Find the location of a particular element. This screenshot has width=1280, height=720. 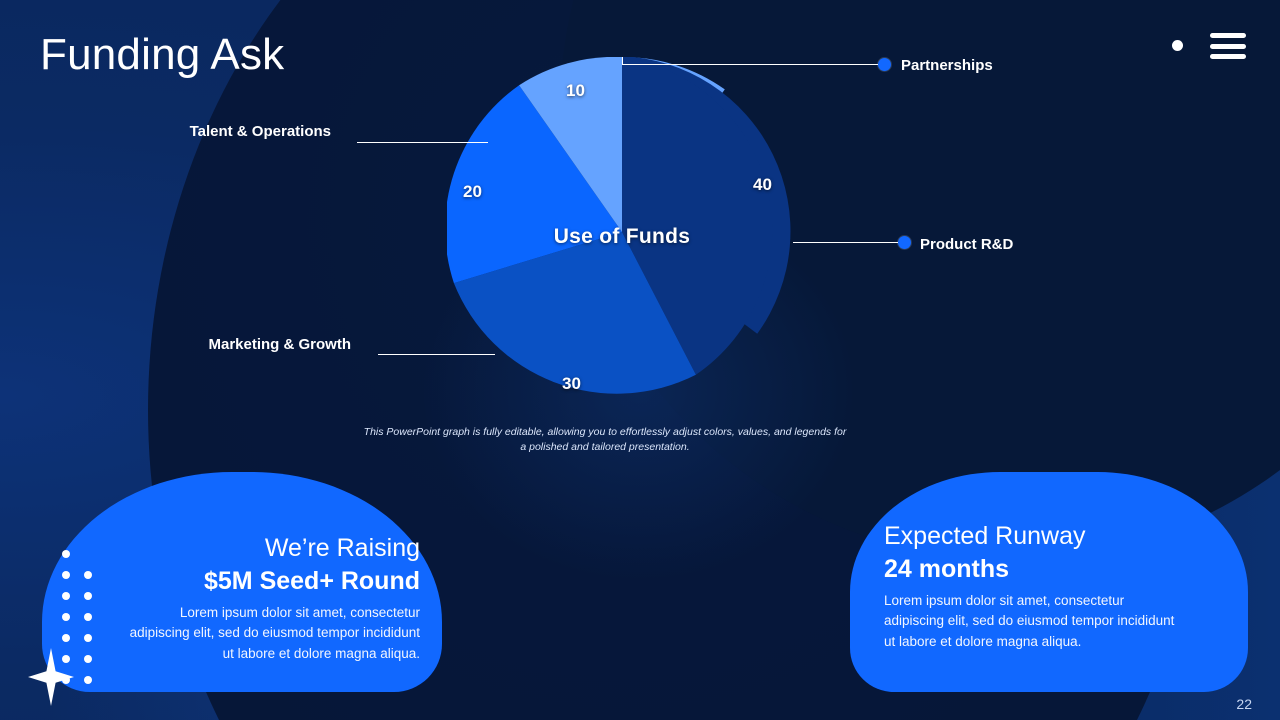

pie-slice-marketing-growth is located at coordinates (574, 313).